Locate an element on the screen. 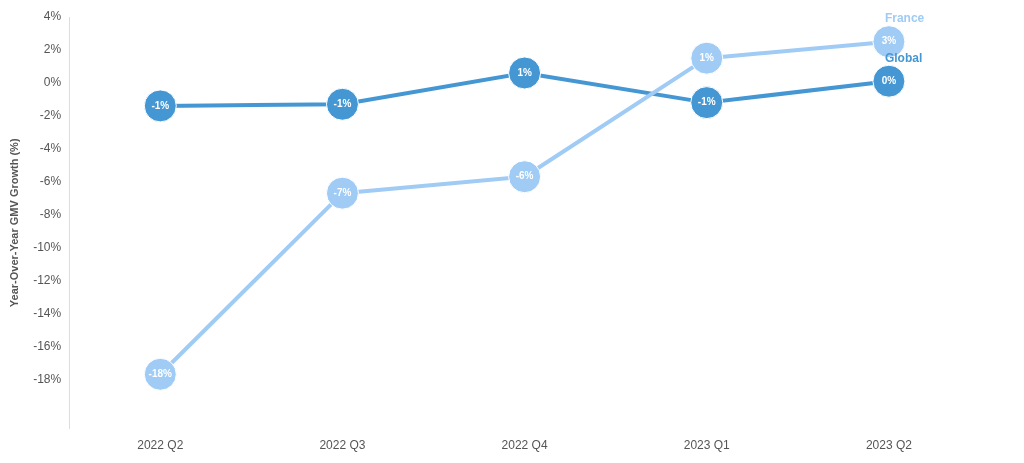 The width and height of the screenshot is (1024, 463). data-label: 0% is located at coordinates (889, 80).